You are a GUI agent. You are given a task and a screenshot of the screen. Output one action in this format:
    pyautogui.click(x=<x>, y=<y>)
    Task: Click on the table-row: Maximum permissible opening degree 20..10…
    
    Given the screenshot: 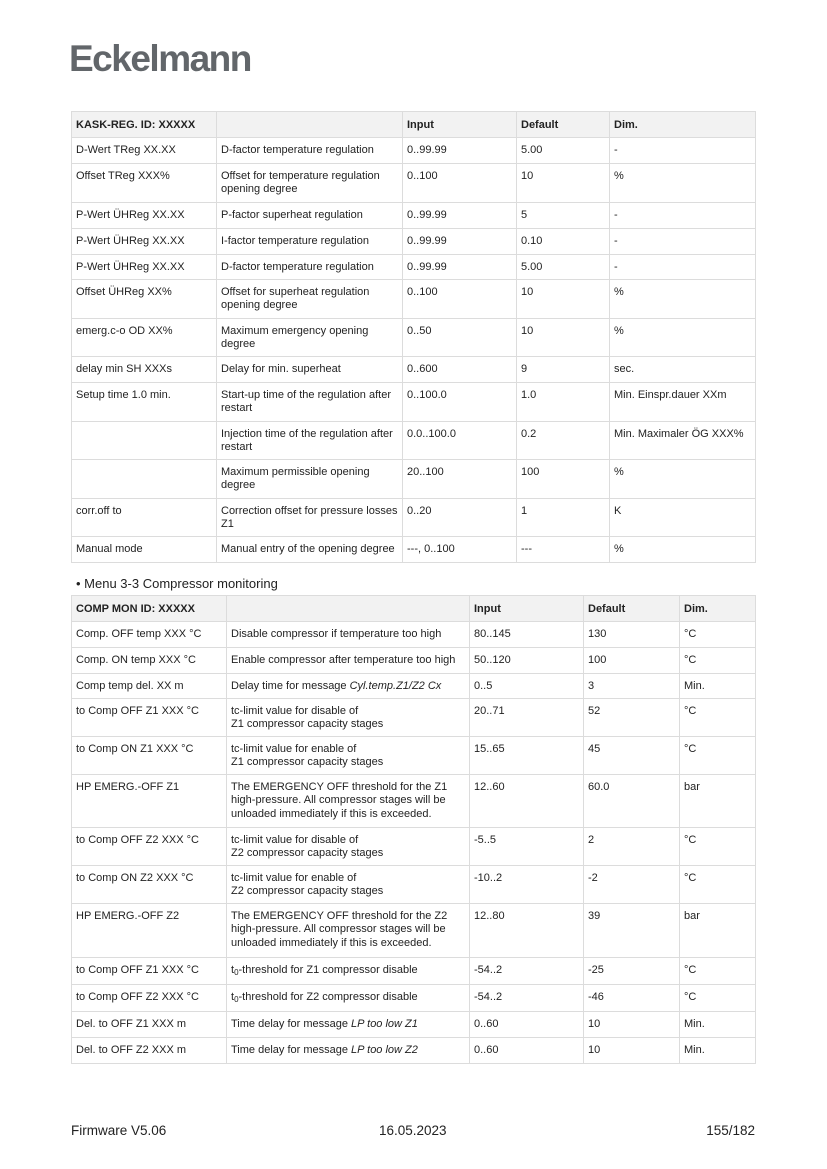 What is the action you would take?
    pyautogui.click(x=413, y=478)
    